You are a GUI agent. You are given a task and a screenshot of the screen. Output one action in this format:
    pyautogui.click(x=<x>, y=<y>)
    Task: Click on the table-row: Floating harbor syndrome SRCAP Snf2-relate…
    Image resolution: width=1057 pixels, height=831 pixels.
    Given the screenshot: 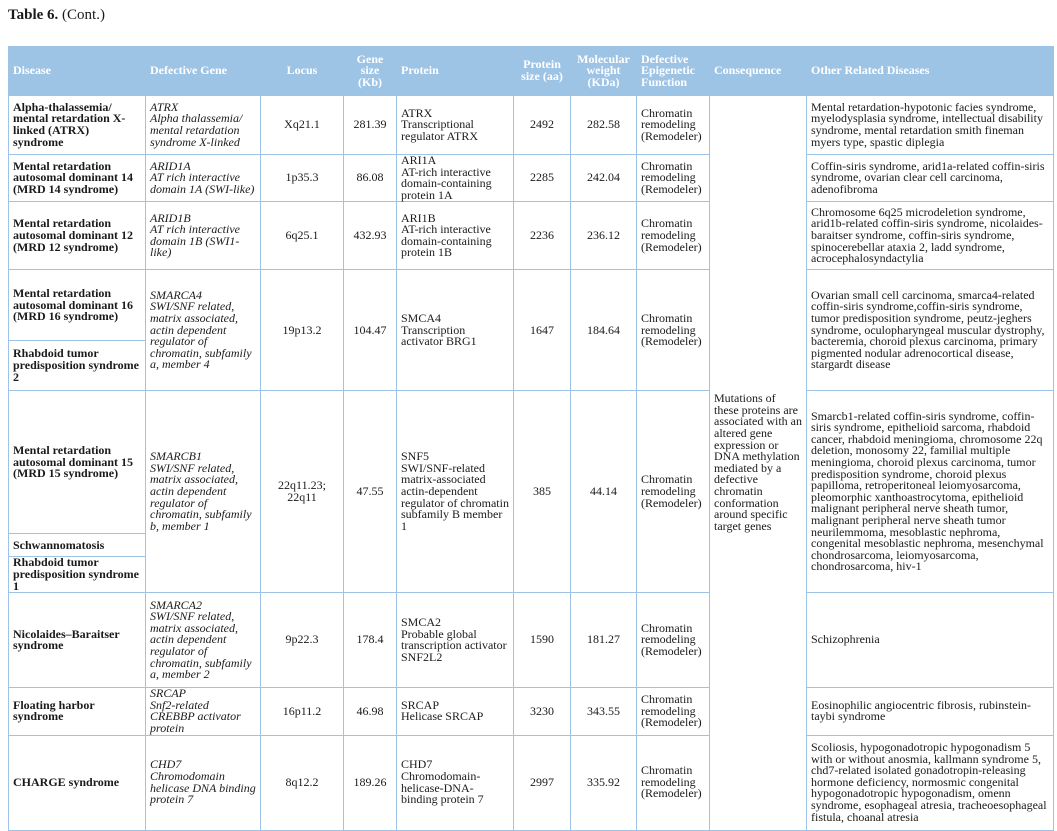 What is the action you would take?
    pyautogui.click(x=531, y=711)
    